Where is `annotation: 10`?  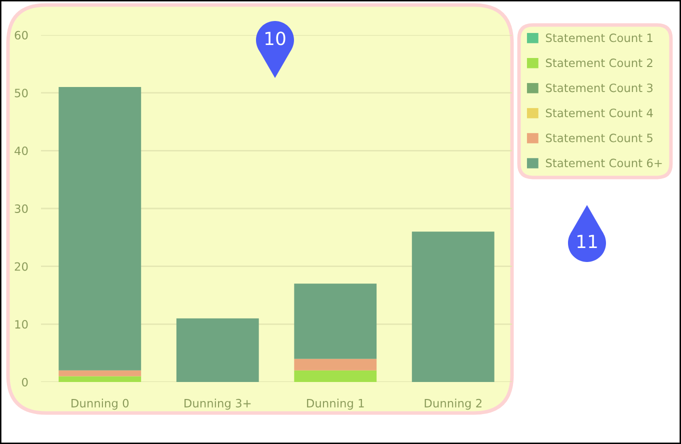 annotation: 10 is located at coordinates (275, 39).